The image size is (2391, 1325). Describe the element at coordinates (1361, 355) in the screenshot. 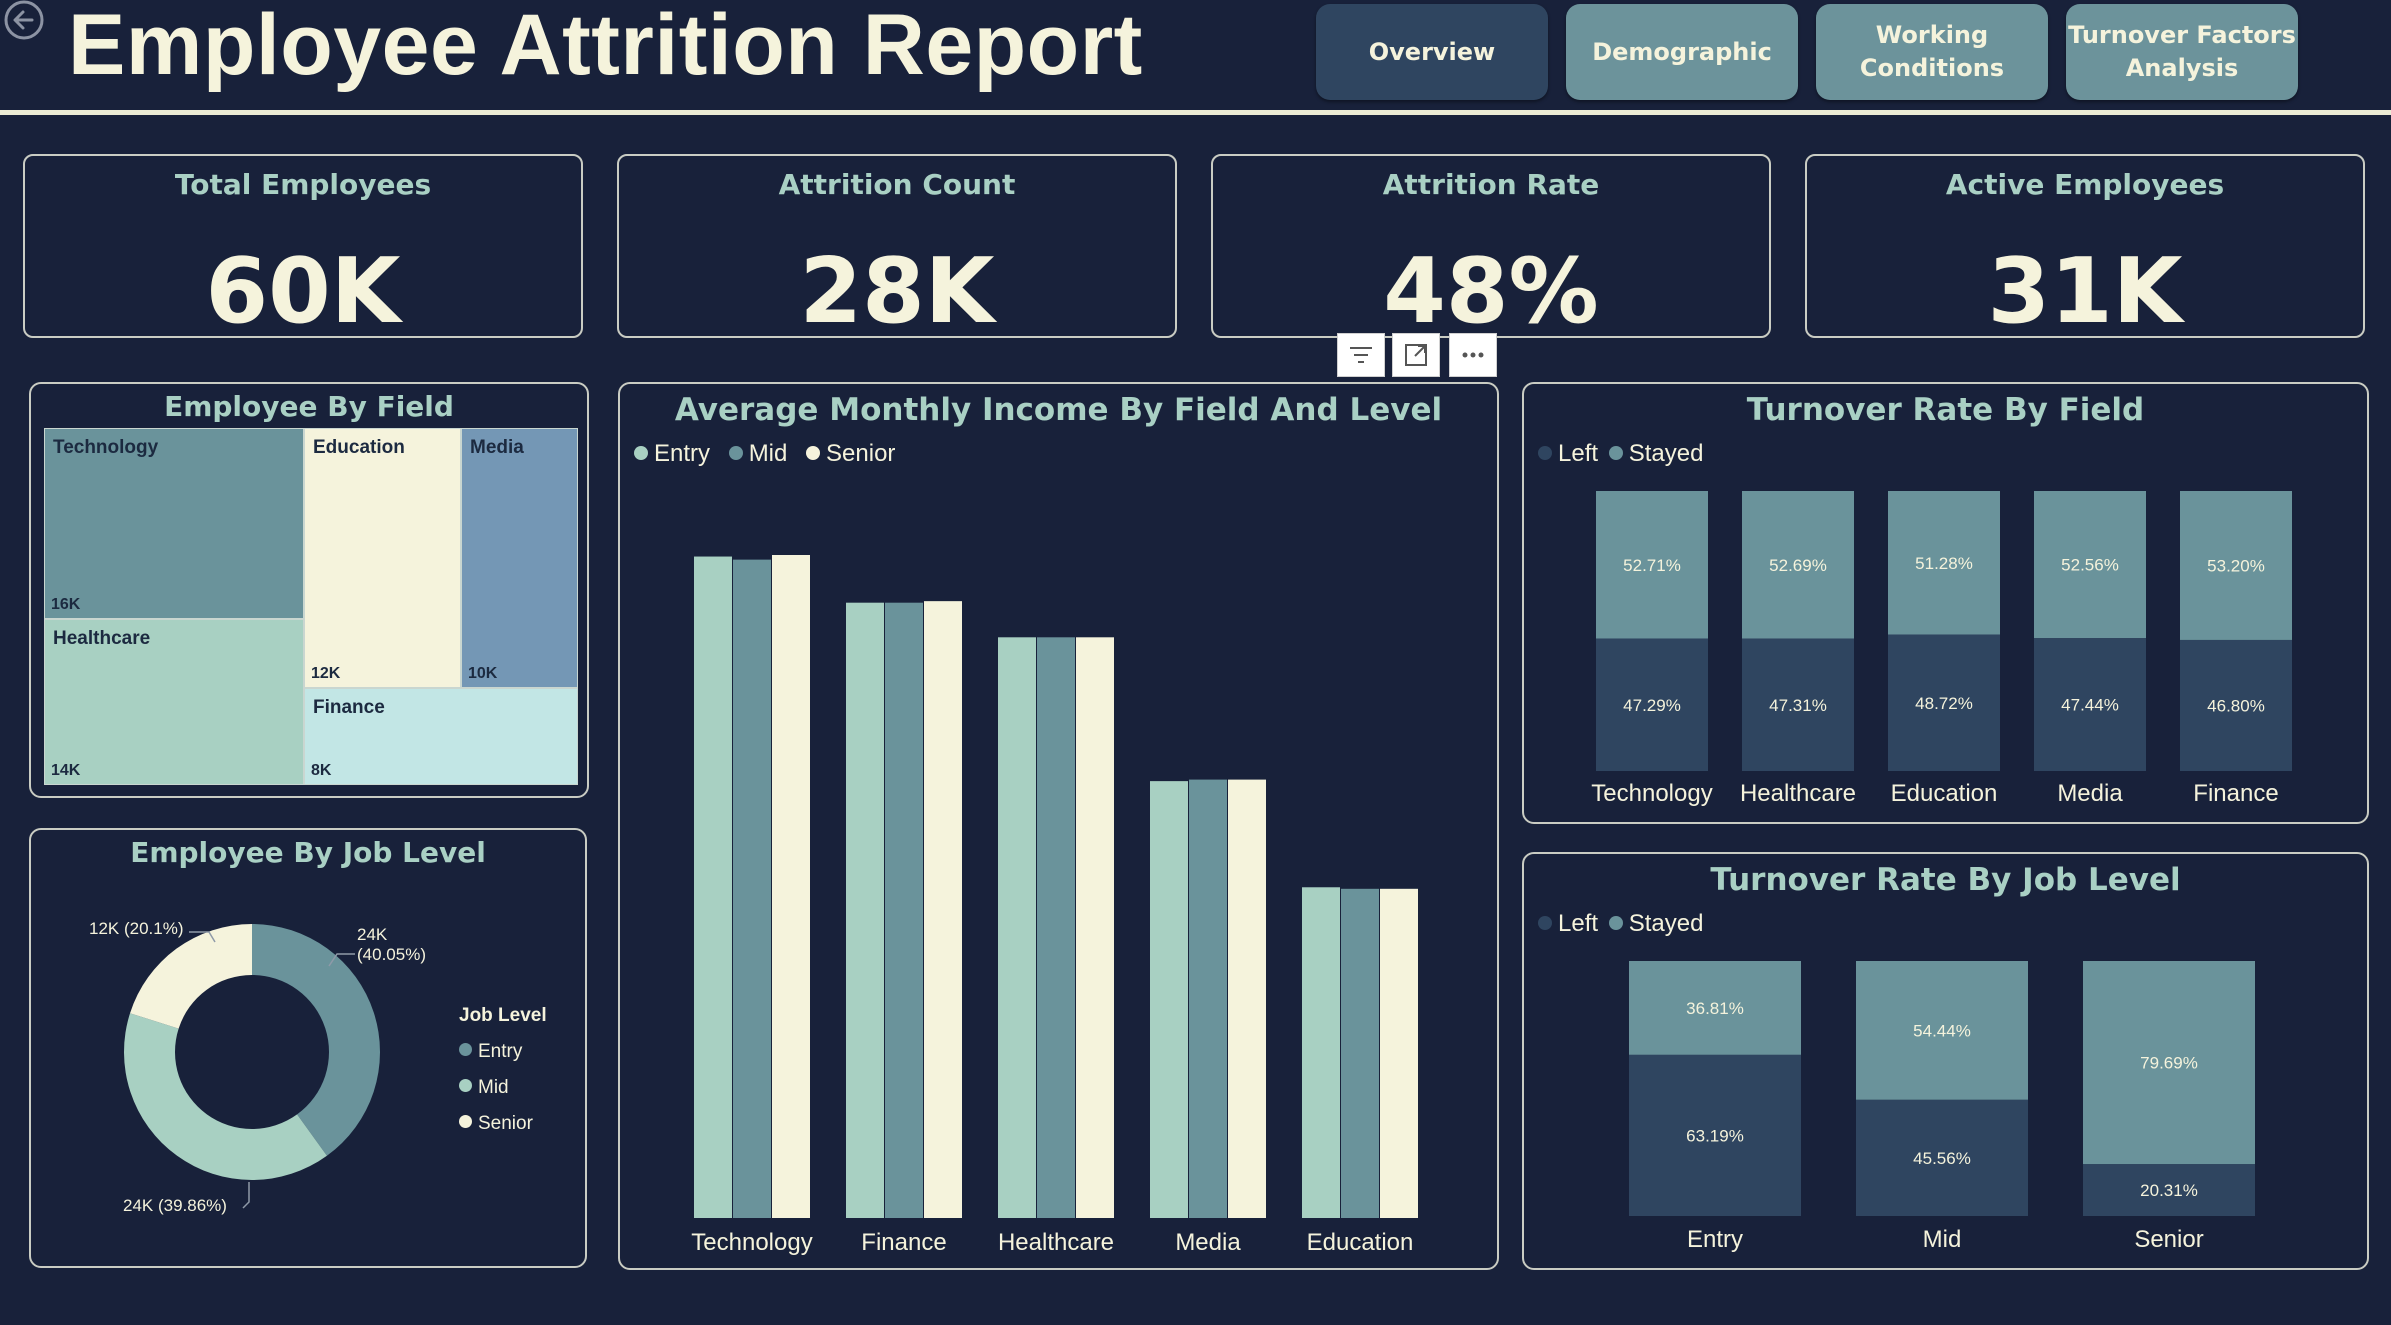

I see `filter-icon` at that location.